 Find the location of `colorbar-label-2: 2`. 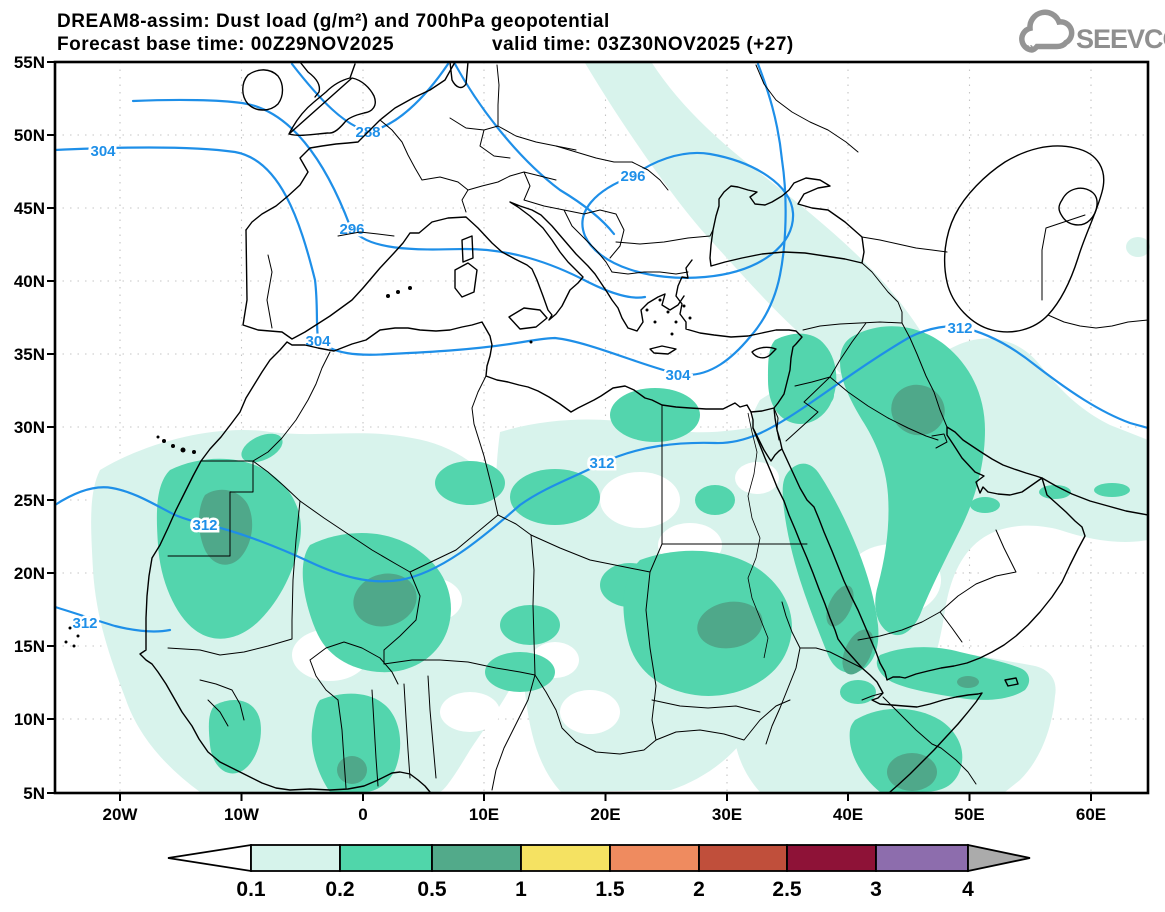

colorbar-label-2: 2 is located at coordinates (699, 889).